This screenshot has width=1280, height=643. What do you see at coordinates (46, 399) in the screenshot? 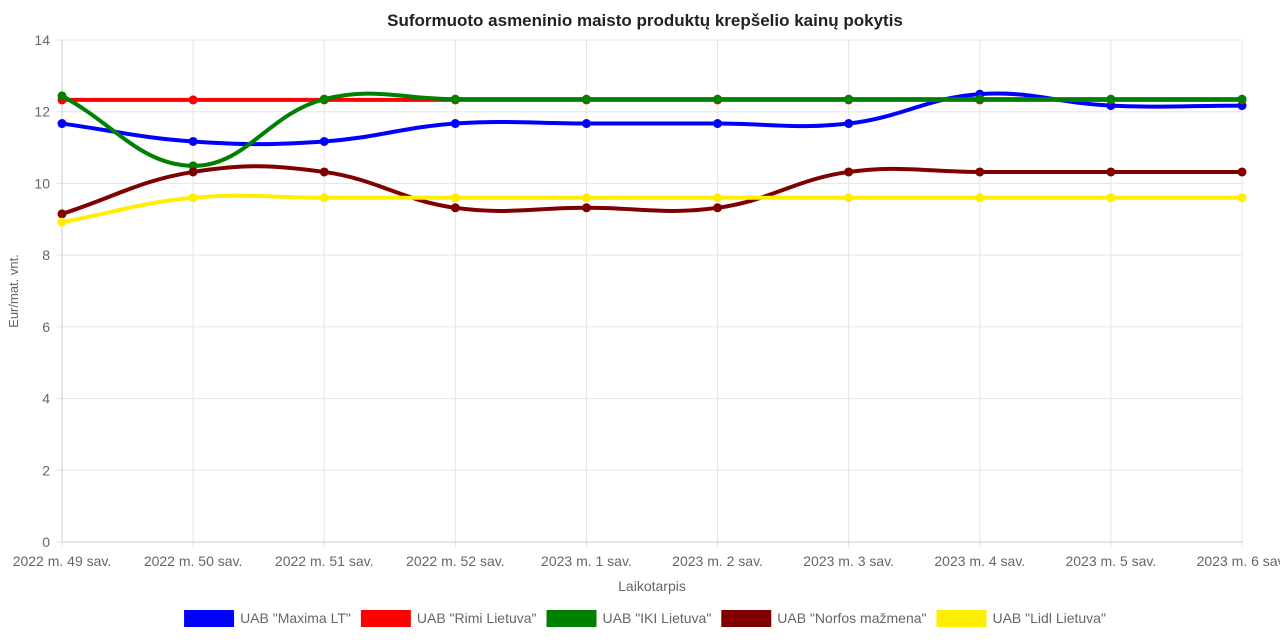
I see `y-tick-label: 4` at bounding box center [46, 399].